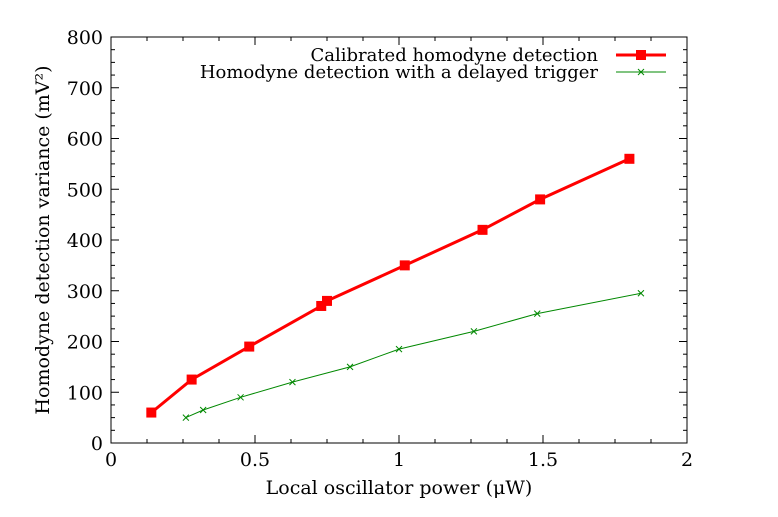  I want to click on y-tick-label: 700, so click(85, 89).